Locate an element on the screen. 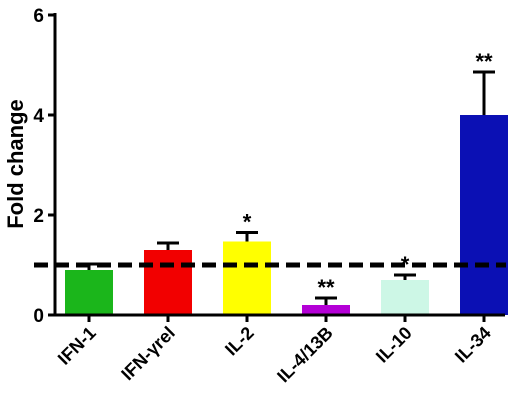  y-axis-title: Fold change is located at coordinates (15, 164).